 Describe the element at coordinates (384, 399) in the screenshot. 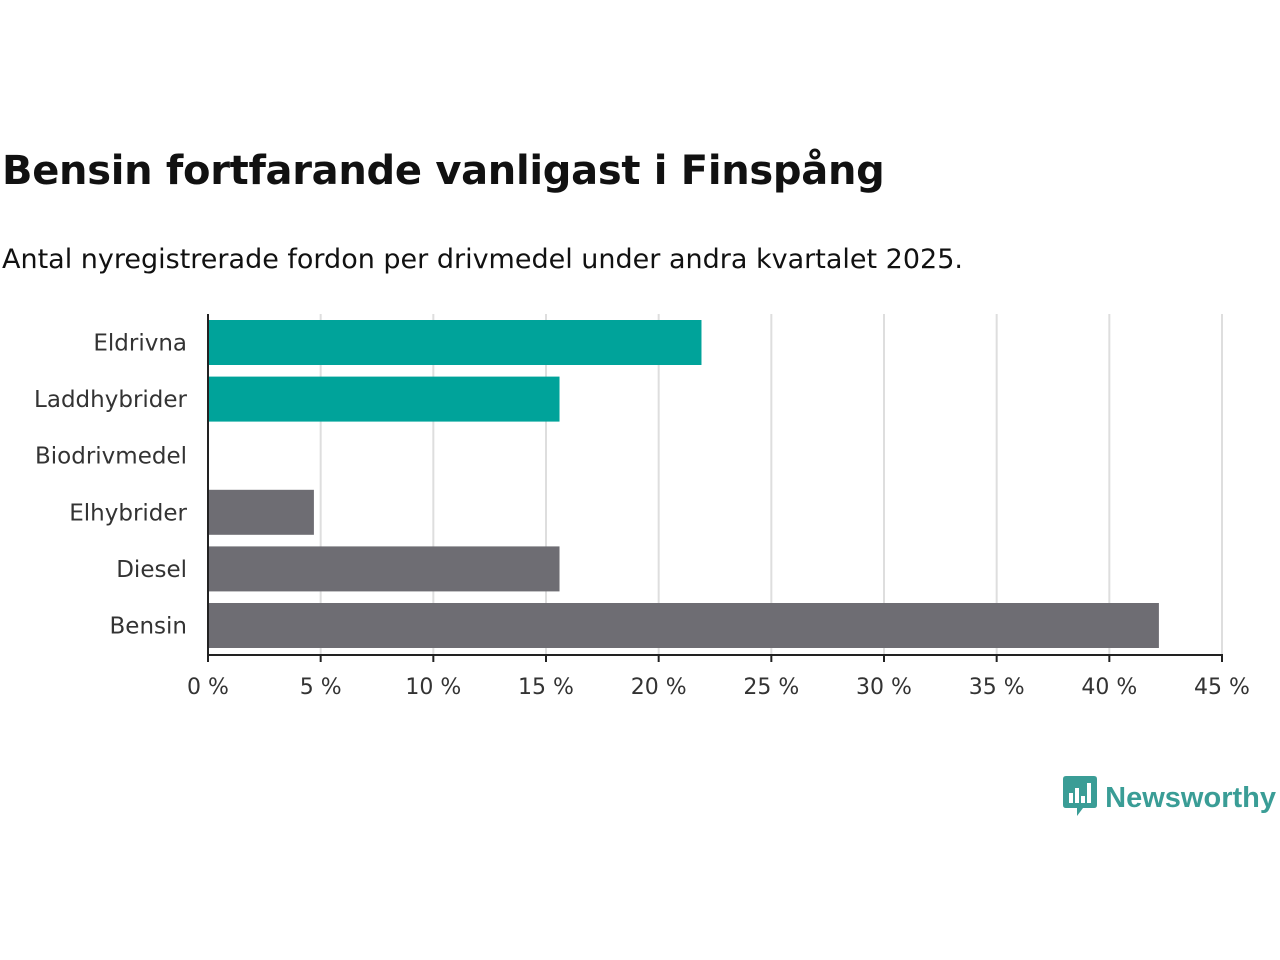

I see `bar-laddhybrider` at that location.